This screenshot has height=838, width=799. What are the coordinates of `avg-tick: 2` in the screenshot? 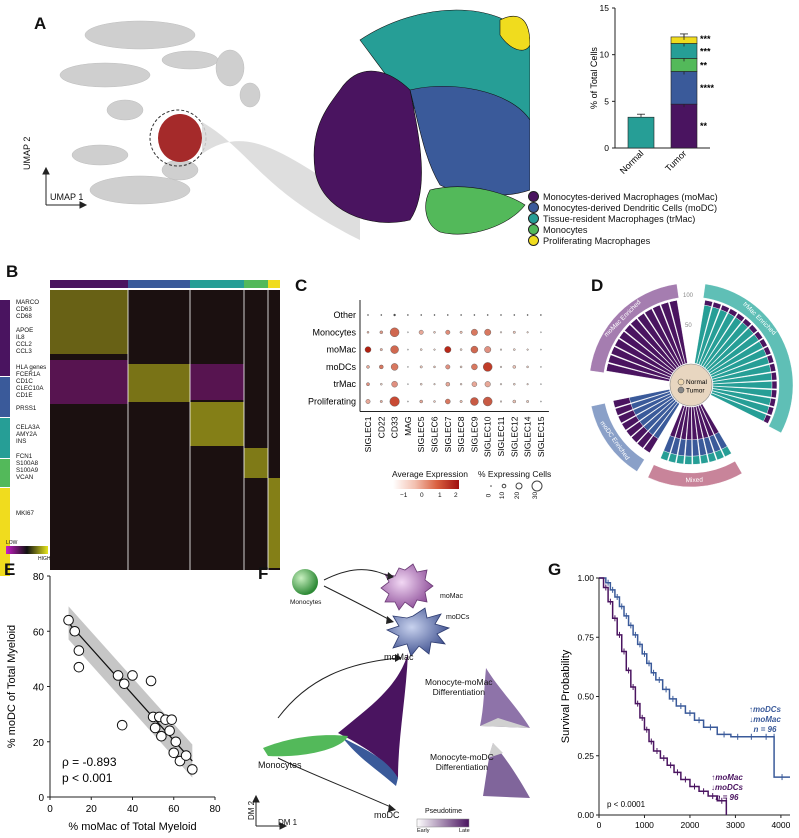 It's located at (456, 495).